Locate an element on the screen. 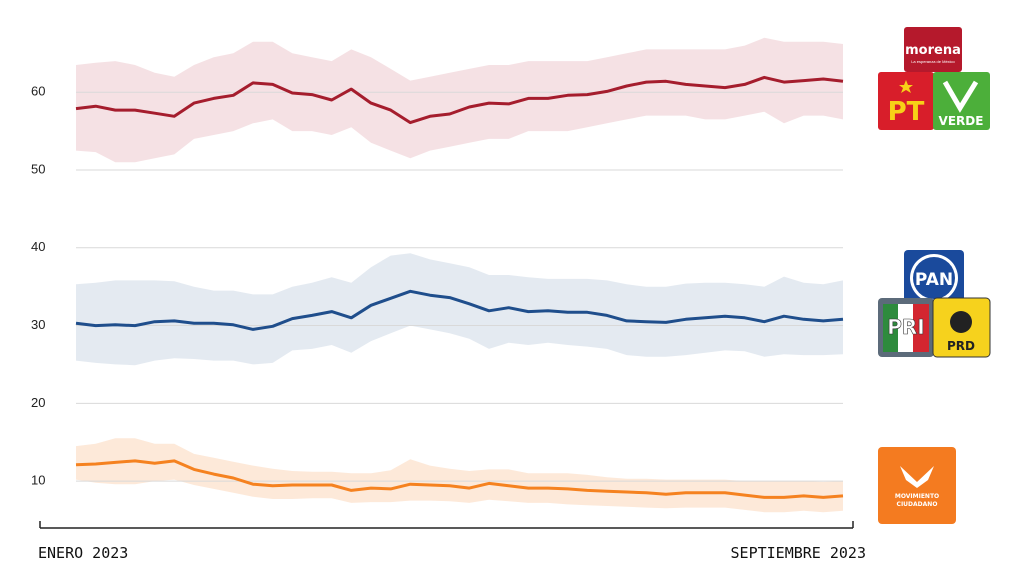 This screenshot has height=576, width=1024. logo-text: VERDE is located at coordinates (961, 121).